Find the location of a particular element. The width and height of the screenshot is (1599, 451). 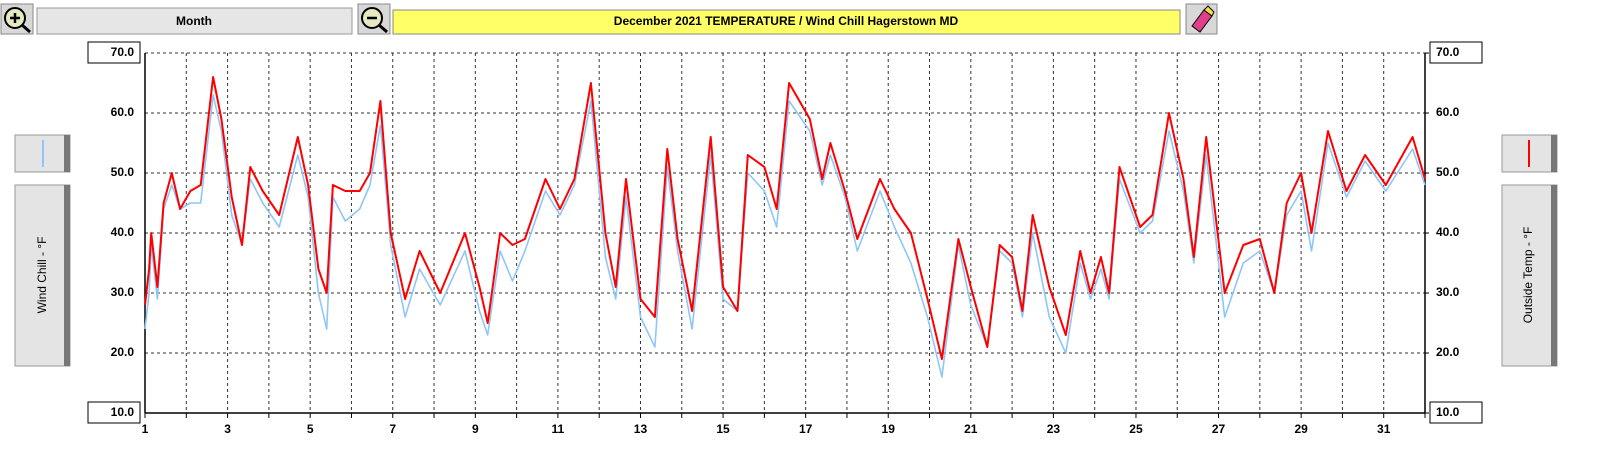

x-tick-label: 31 is located at coordinates (1384, 429).